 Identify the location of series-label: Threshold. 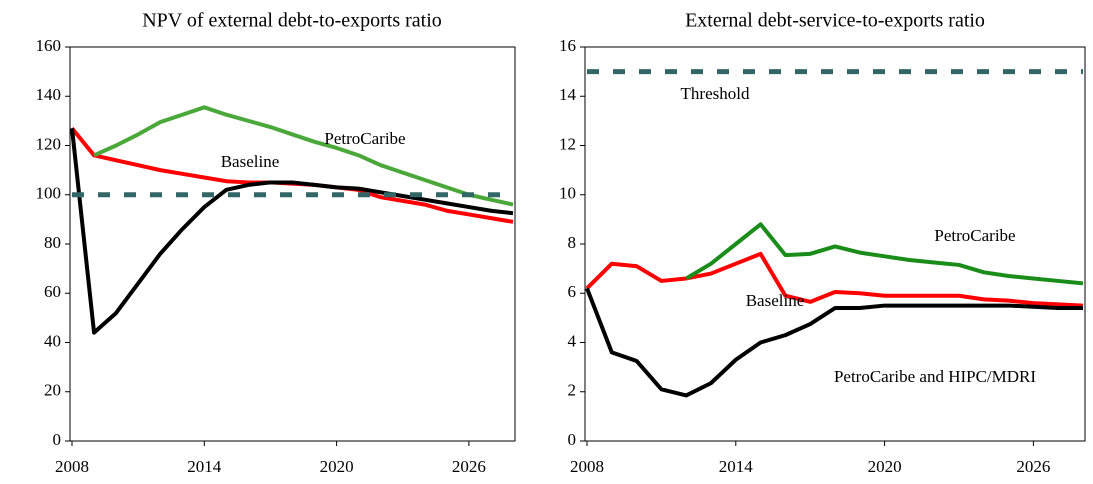
(715, 93).